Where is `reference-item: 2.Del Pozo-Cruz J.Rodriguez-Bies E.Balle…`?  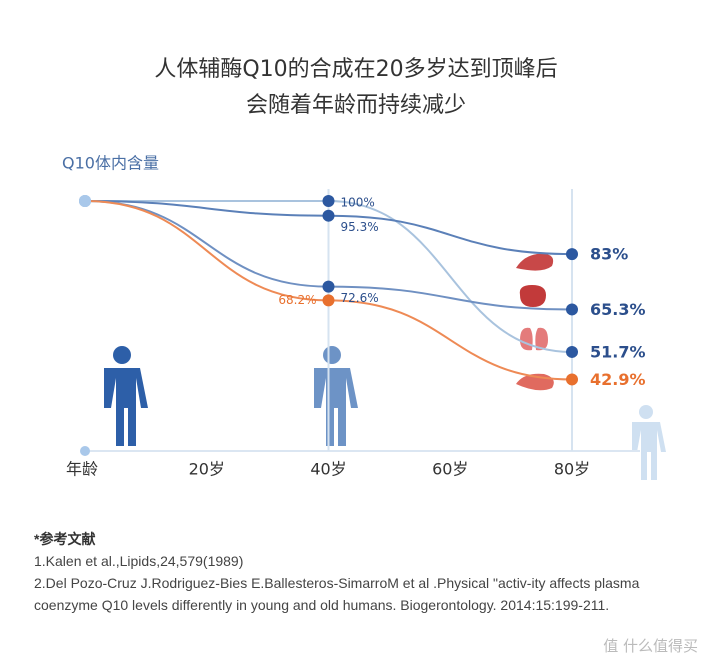 reference-item: 2.Del Pozo-Cruz J.Rodriguez-Bies E.Balle… is located at coordinates (337, 594).